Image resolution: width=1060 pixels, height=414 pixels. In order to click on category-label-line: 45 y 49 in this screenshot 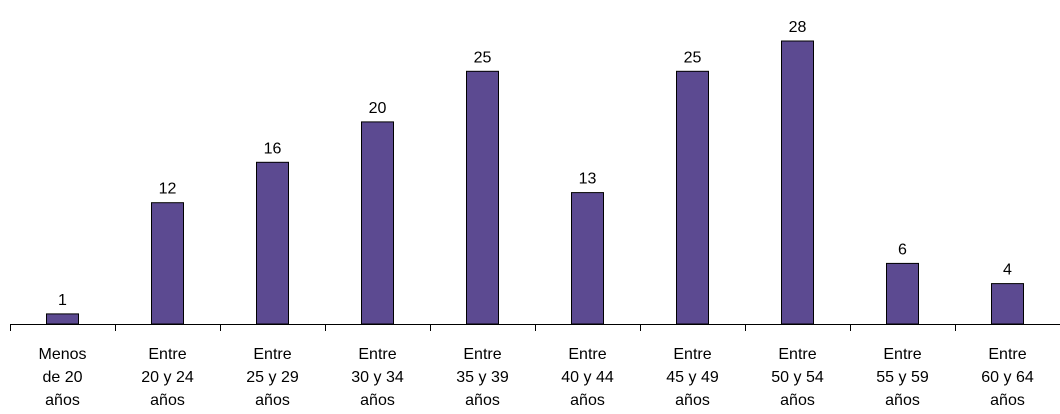, I will do `click(692, 377)`.